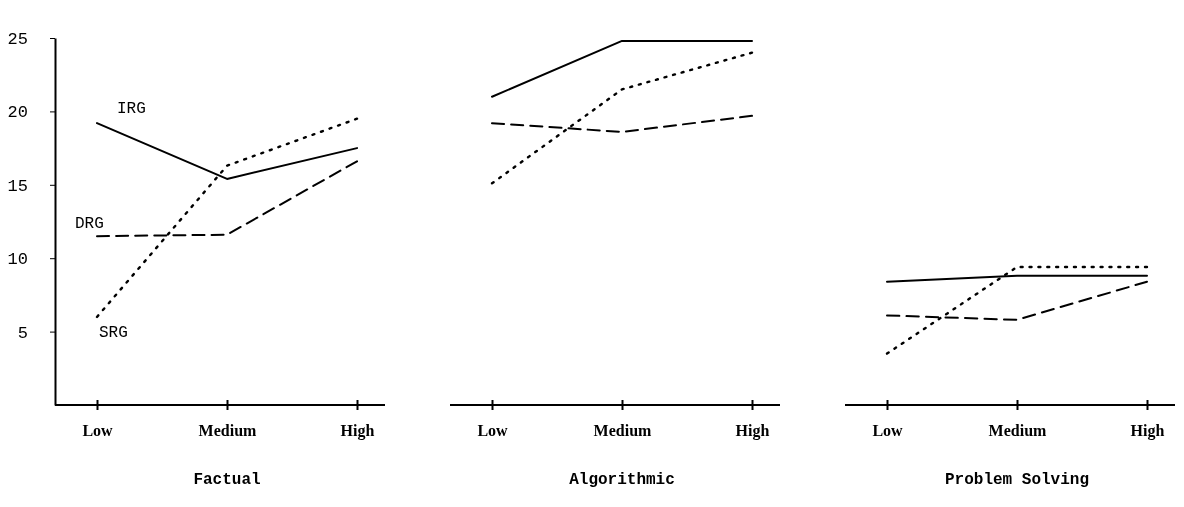 The width and height of the screenshot is (1184, 507). Describe the element at coordinates (89, 224) in the screenshot. I see `series-label: DRG` at that location.